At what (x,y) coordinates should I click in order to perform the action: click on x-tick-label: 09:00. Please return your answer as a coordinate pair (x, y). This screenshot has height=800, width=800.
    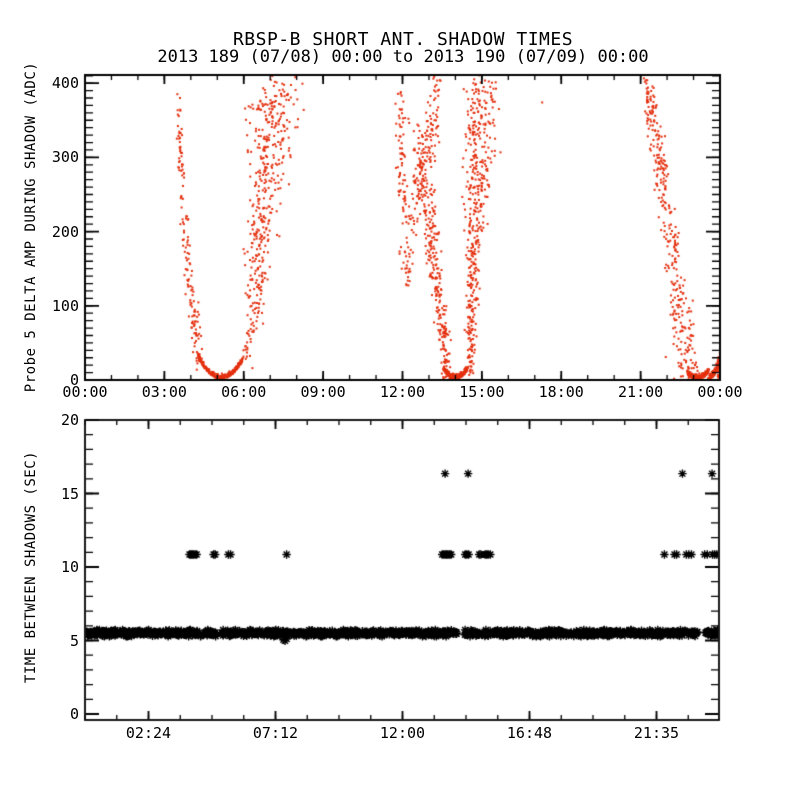
    Looking at the image, I should click on (323, 392).